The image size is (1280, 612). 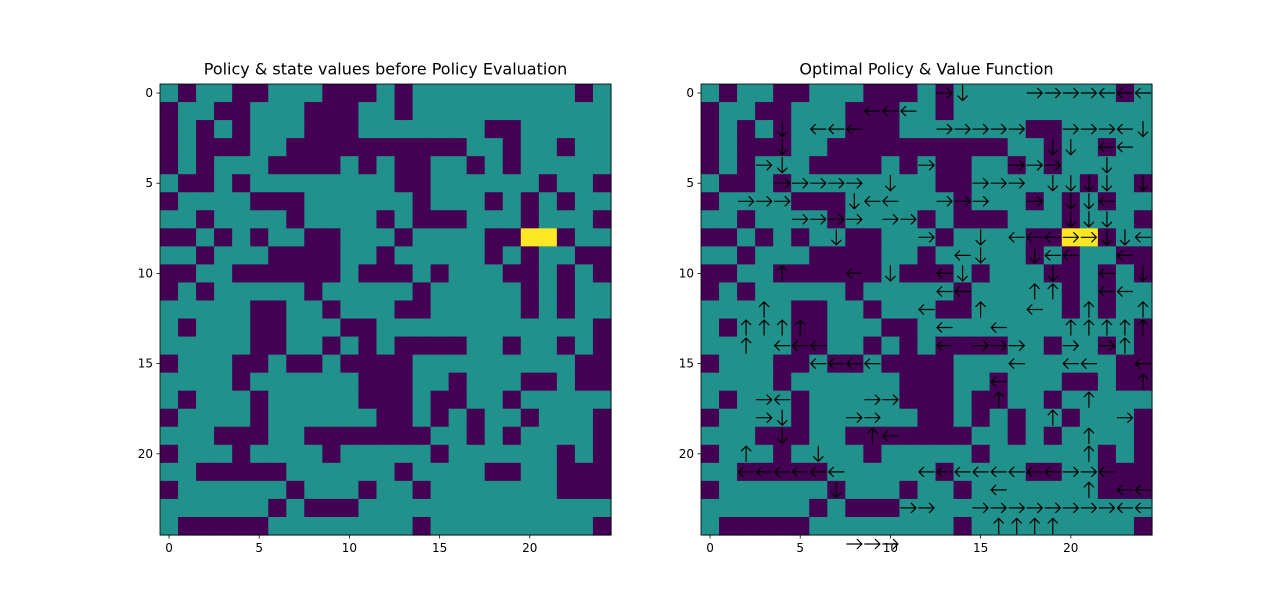 What do you see at coordinates (529, 548) in the screenshot?
I see `x-tick-label: 20` at bounding box center [529, 548].